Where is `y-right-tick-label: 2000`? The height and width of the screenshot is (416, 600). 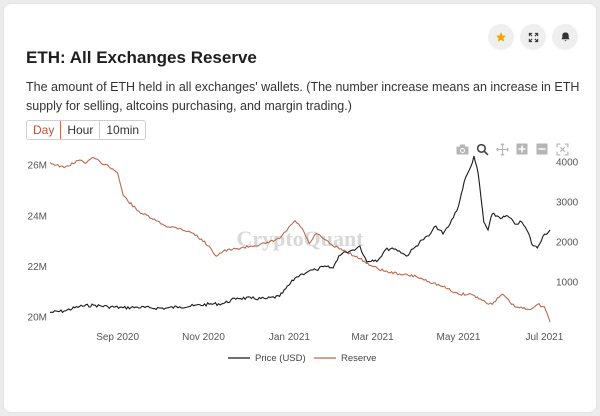 y-right-tick-label: 2000 is located at coordinates (567, 243).